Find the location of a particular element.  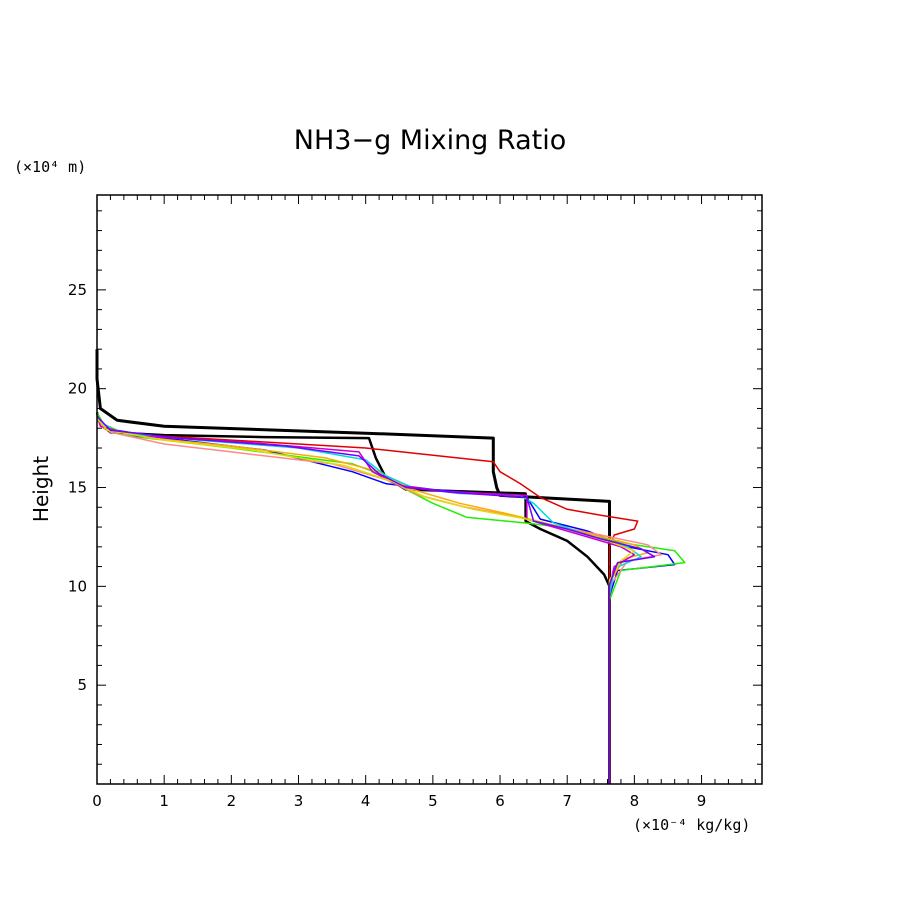

y-tick-label: 20 is located at coordinates (77, 389).